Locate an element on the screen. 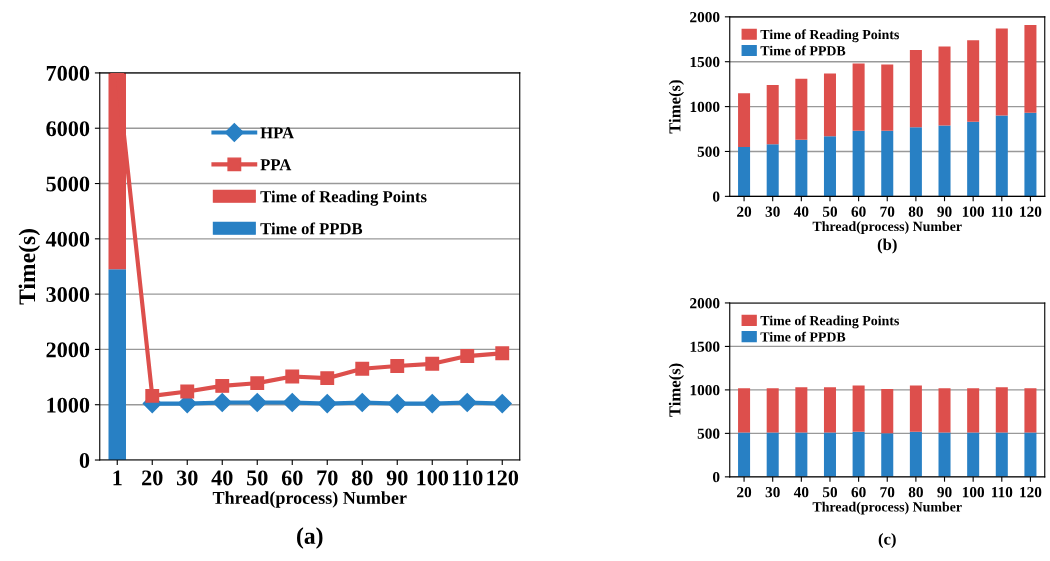  legend-label: Time of Reading Points is located at coordinates (829, 36).